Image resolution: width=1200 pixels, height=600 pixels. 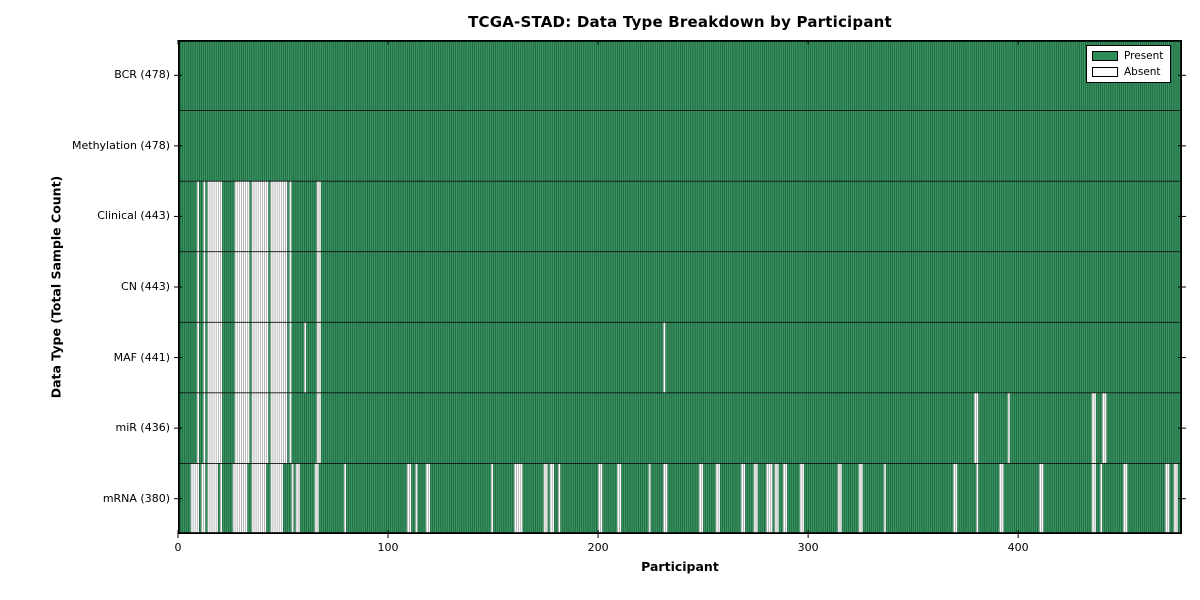 What do you see at coordinates (680, 75) in the screenshot?
I see `row-BCR` at bounding box center [680, 75].